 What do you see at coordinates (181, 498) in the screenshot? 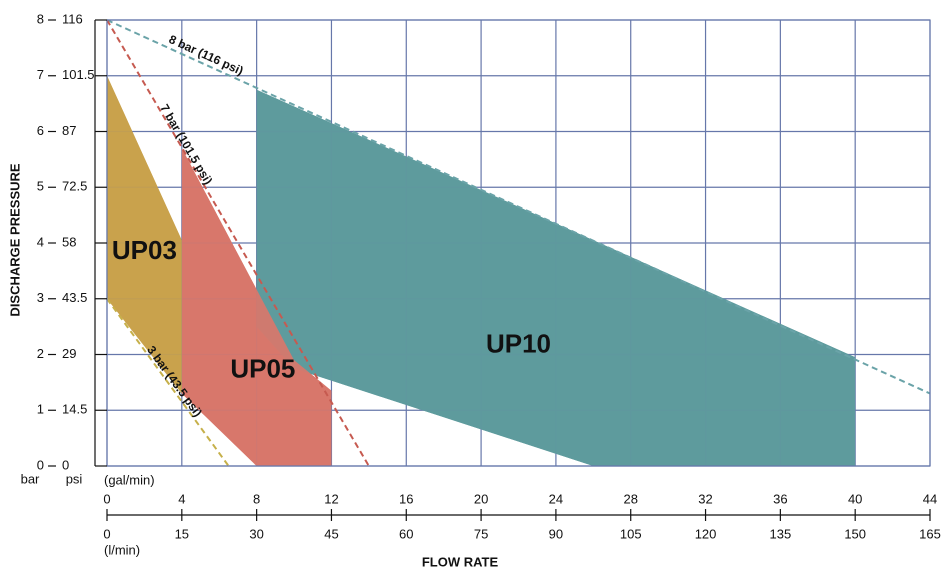
I see `x-tick-label: 4` at bounding box center [181, 498].